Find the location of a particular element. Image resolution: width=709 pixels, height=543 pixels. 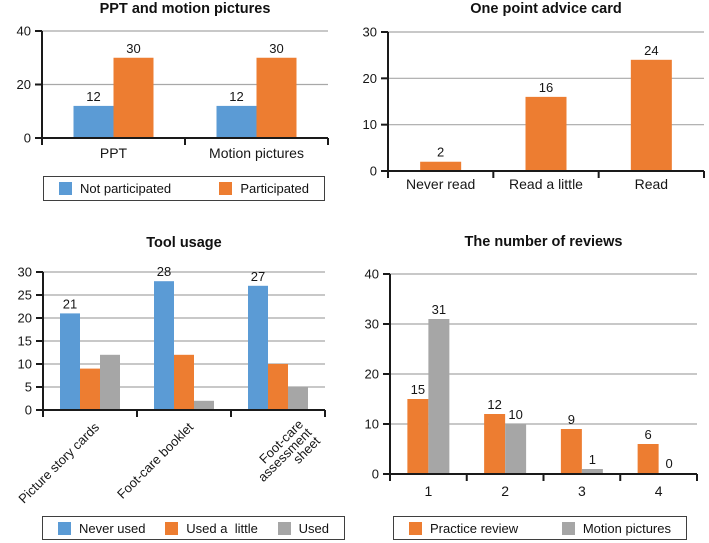

x-category-label: Picture story cards is located at coordinates (58, 462).